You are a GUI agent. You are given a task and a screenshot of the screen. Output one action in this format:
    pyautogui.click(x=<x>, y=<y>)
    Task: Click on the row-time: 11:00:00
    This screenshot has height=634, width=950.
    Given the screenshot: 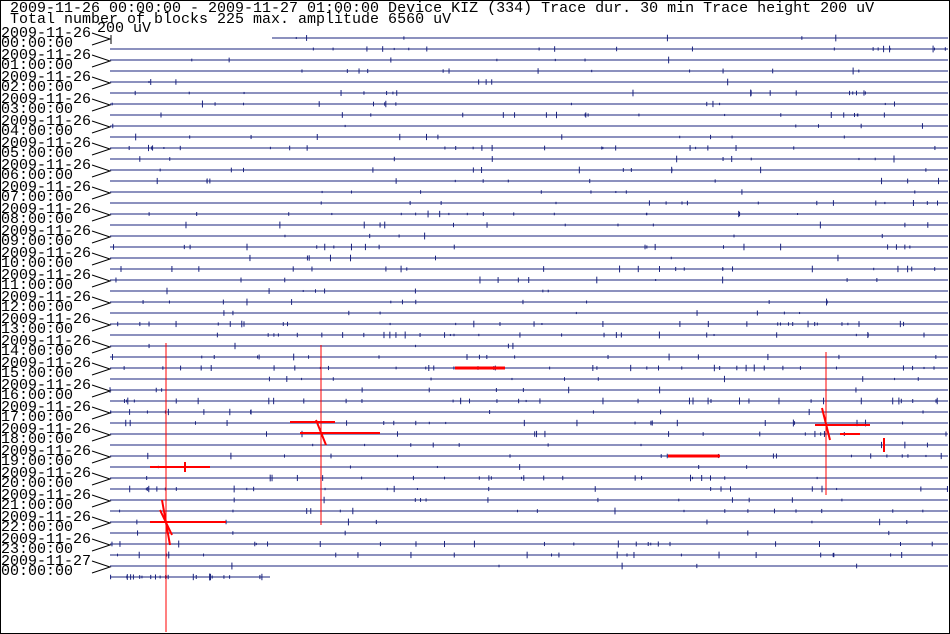 What is the action you would take?
    pyautogui.click(x=37, y=285)
    